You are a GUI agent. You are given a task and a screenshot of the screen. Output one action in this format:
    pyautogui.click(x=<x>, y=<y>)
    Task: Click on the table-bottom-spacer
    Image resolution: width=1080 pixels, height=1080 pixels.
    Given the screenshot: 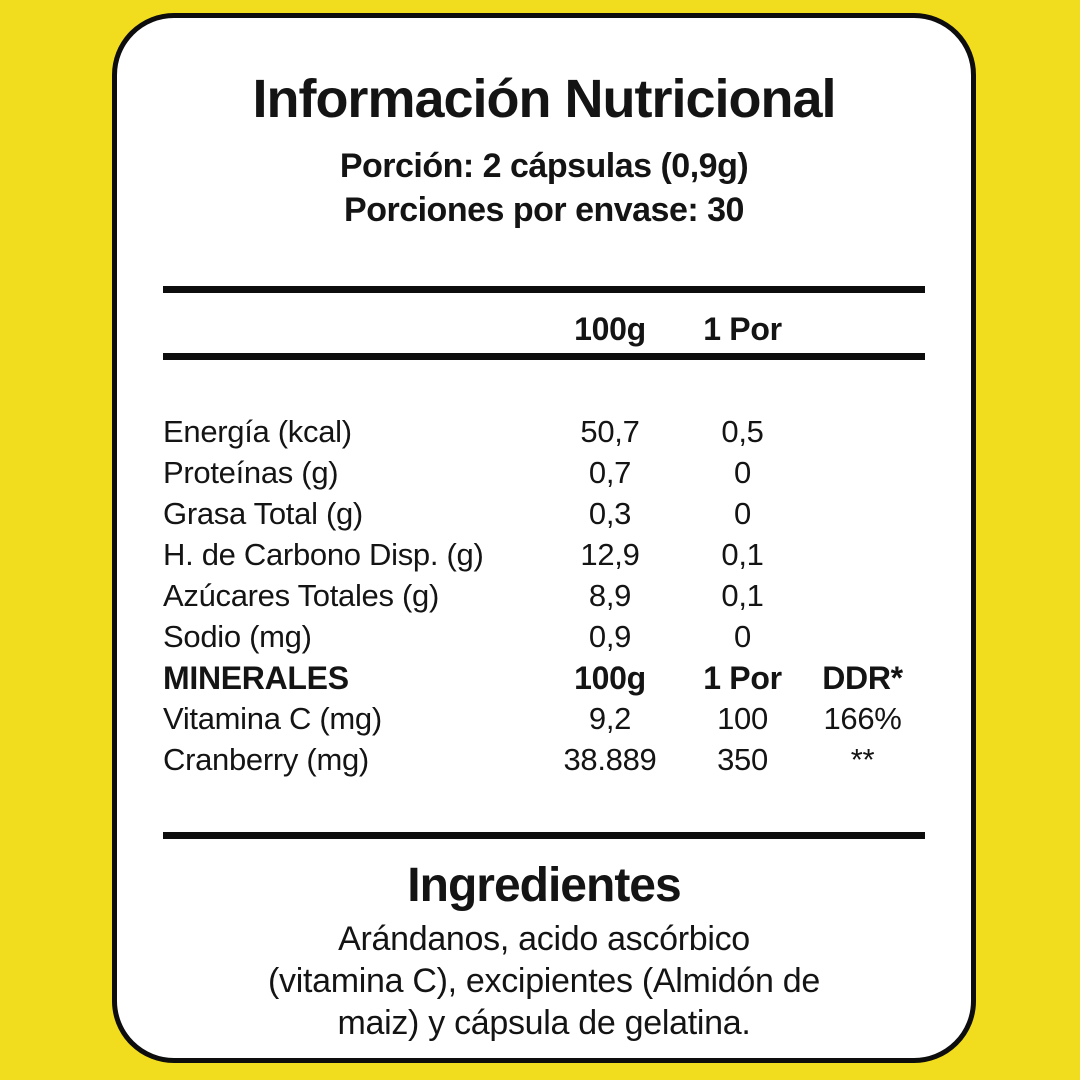 What is the action you would take?
    pyautogui.click(x=544, y=794)
    